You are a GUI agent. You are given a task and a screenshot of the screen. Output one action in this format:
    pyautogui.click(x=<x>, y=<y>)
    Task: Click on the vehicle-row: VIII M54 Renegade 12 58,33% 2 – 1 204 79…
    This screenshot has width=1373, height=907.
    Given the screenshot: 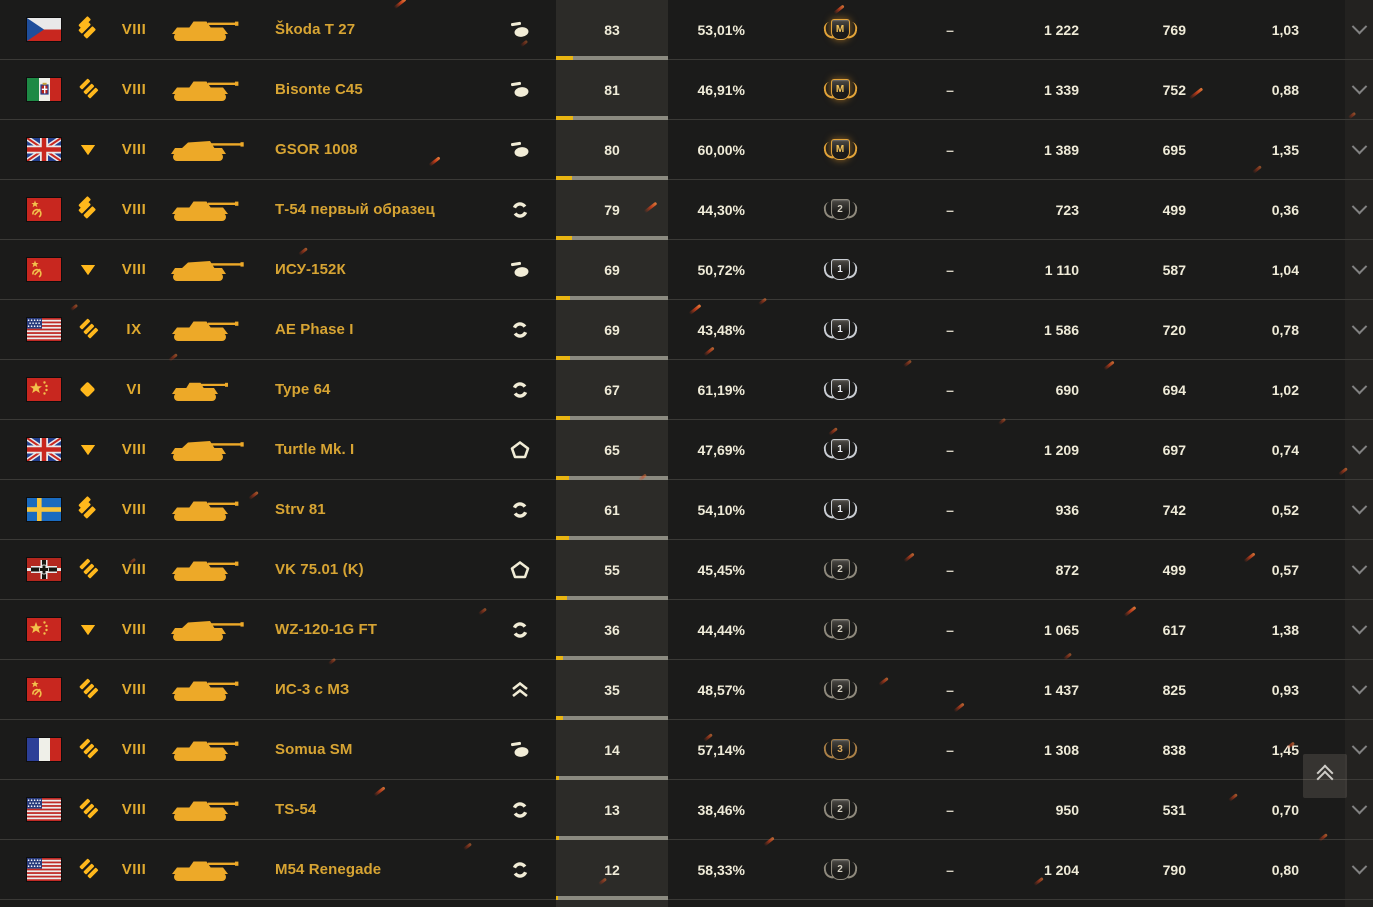 What is the action you would take?
    pyautogui.click(x=686, y=870)
    